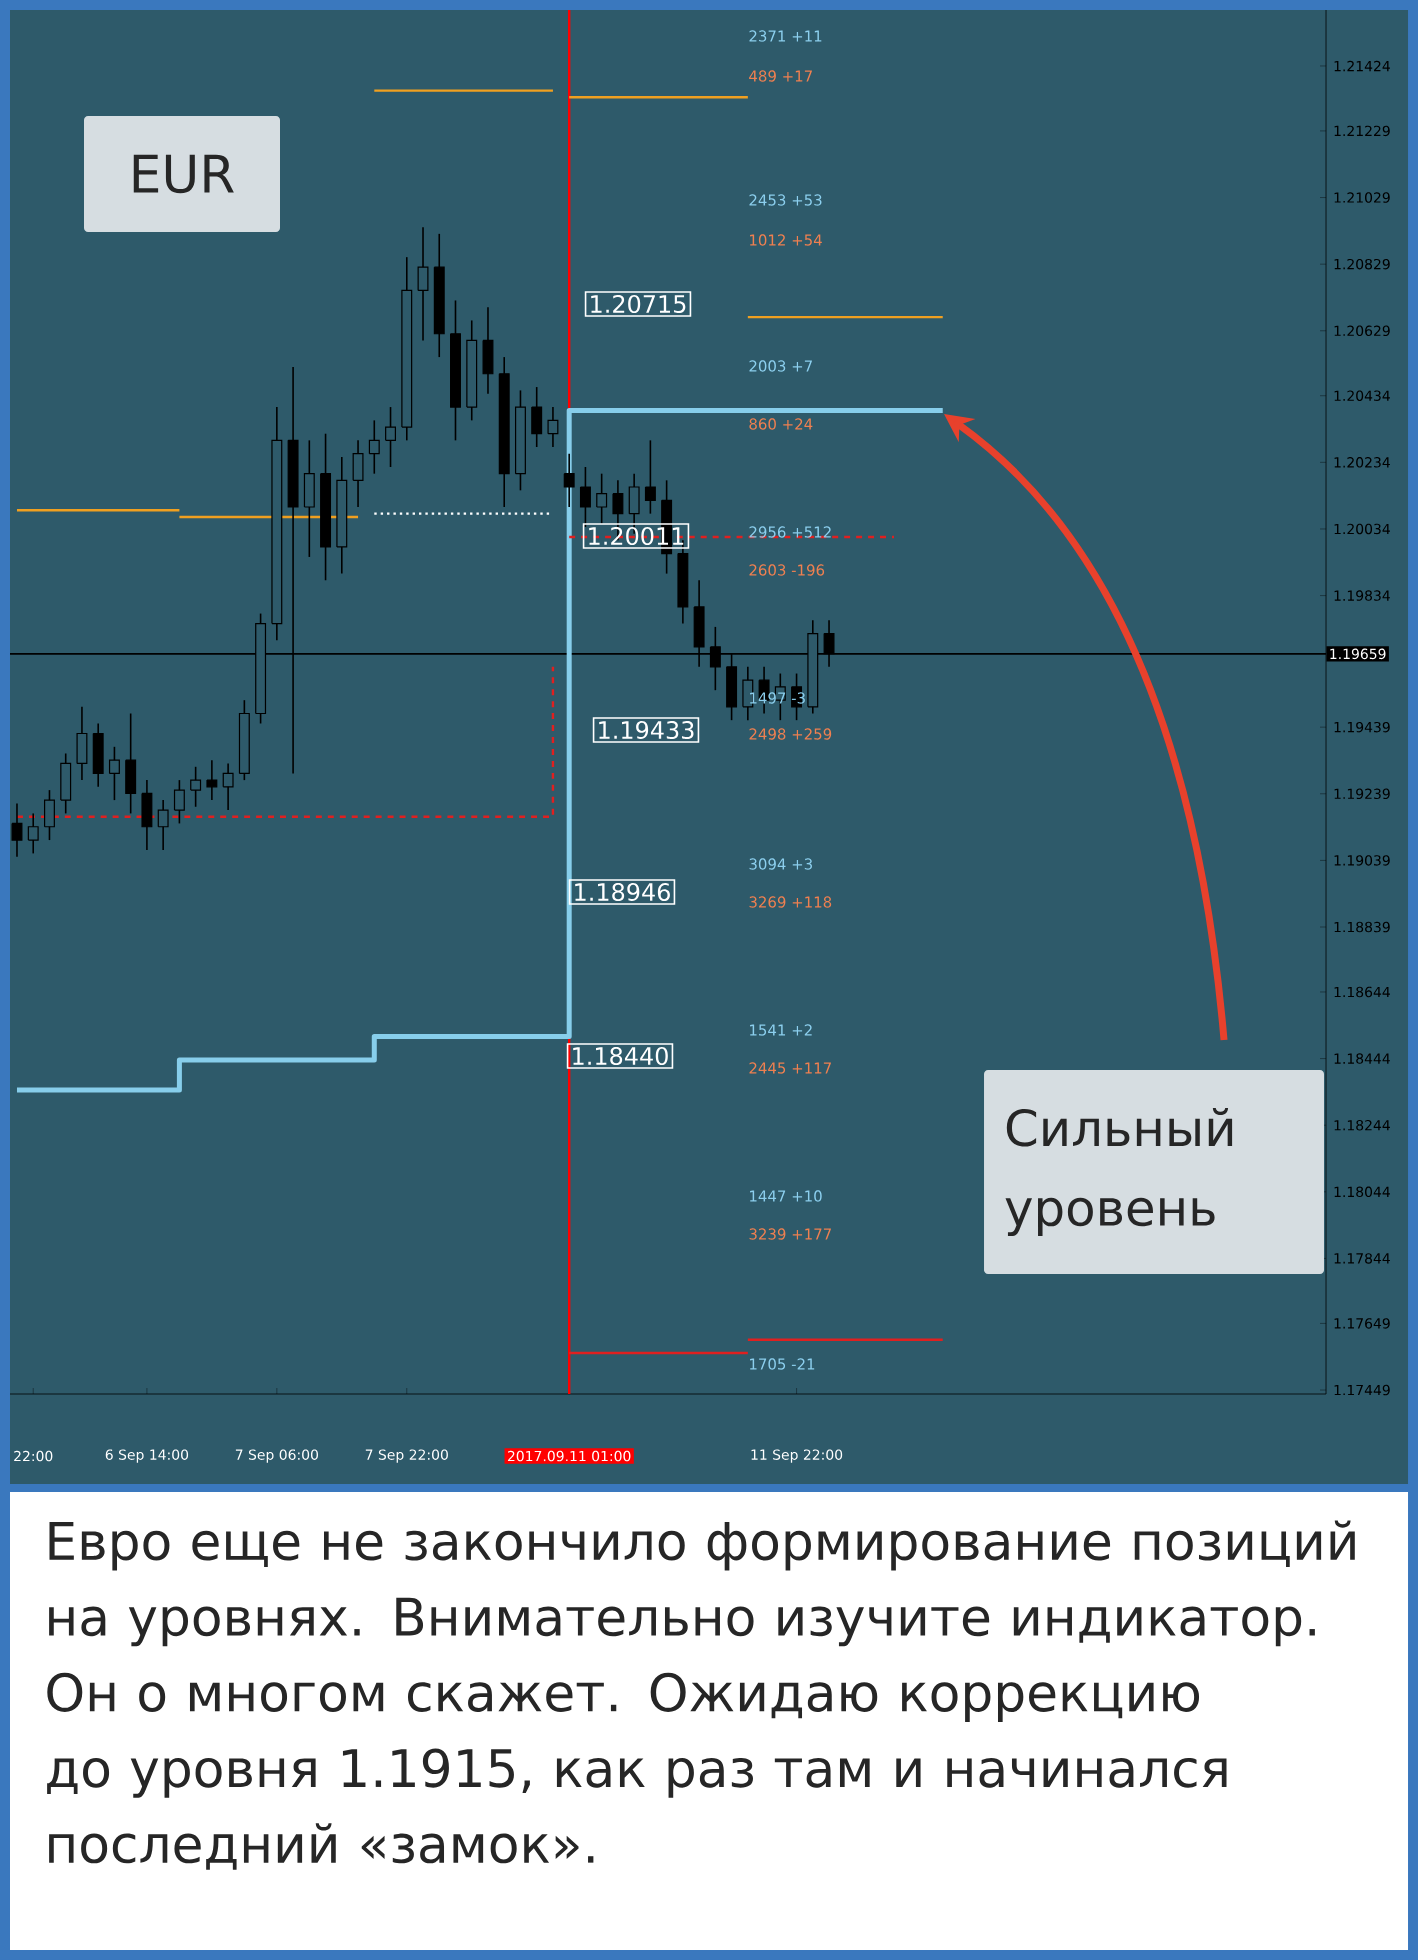 The height and width of the screenshot is (1960, 1418). Describe the element at coordinates (620, 1056) in the screenshot. I see `annotation: 1.18440` at that location.